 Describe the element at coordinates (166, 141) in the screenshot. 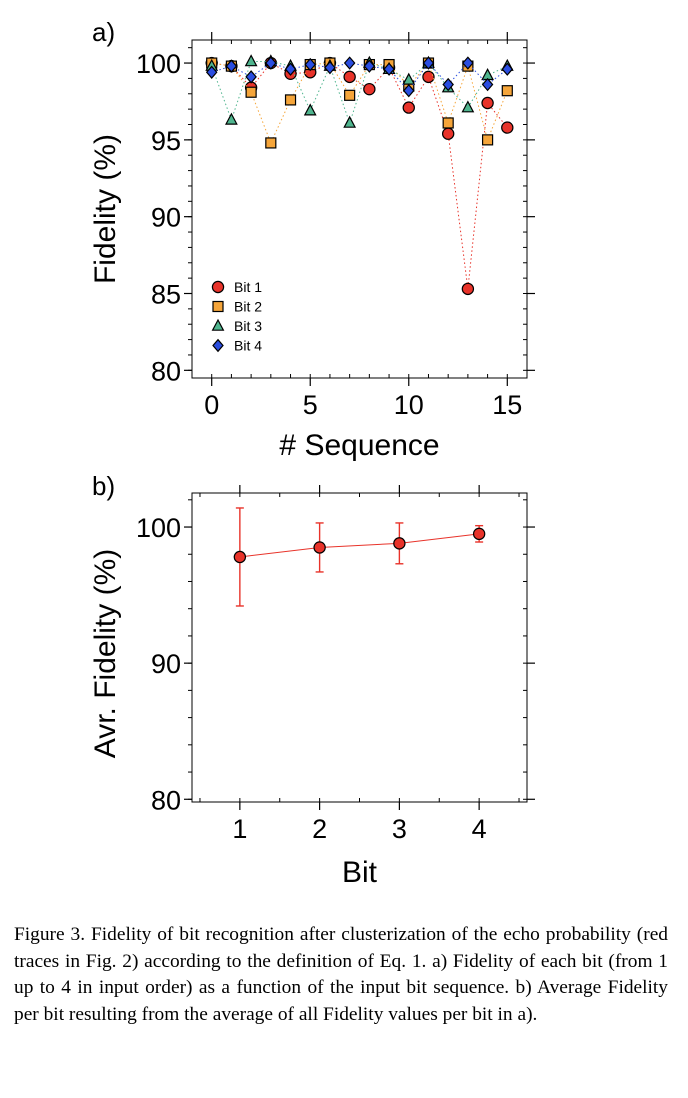

I see `chart-a-y-tick-label-95: 95` at that location.